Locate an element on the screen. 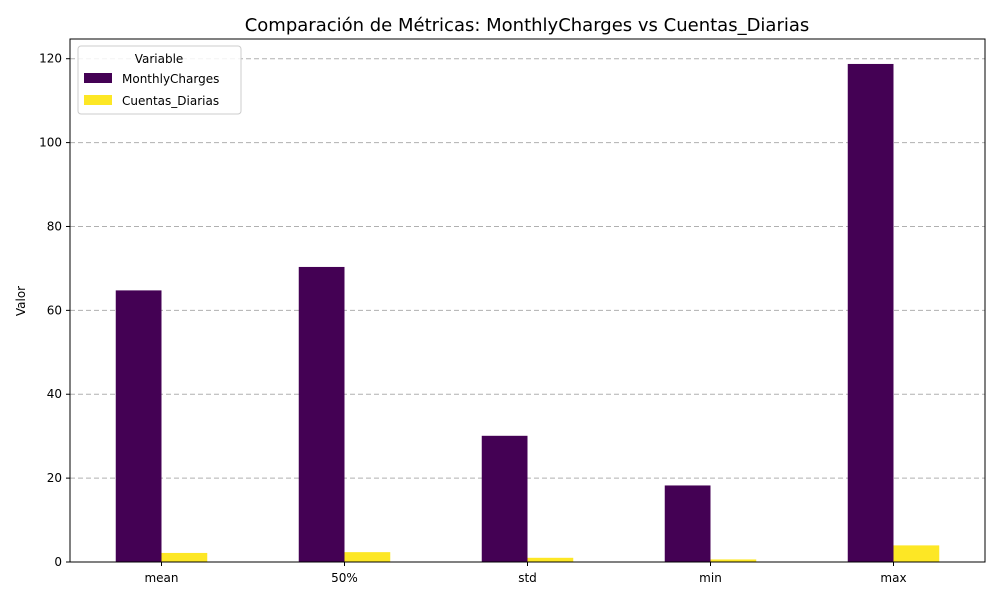  legend: Variable MonthlyCharges Cuentas_Diarias is located at coordinates (159, 80).